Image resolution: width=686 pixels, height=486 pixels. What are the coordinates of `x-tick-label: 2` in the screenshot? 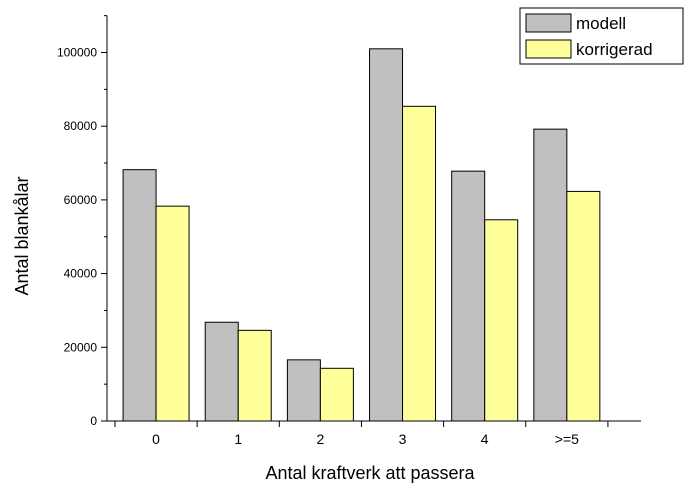 It's located at (320, 439).